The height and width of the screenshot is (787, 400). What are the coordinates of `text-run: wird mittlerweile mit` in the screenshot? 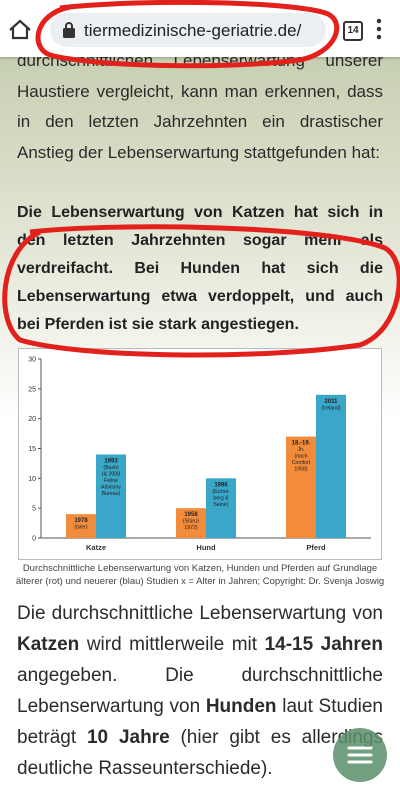 It's located at (172, 644).